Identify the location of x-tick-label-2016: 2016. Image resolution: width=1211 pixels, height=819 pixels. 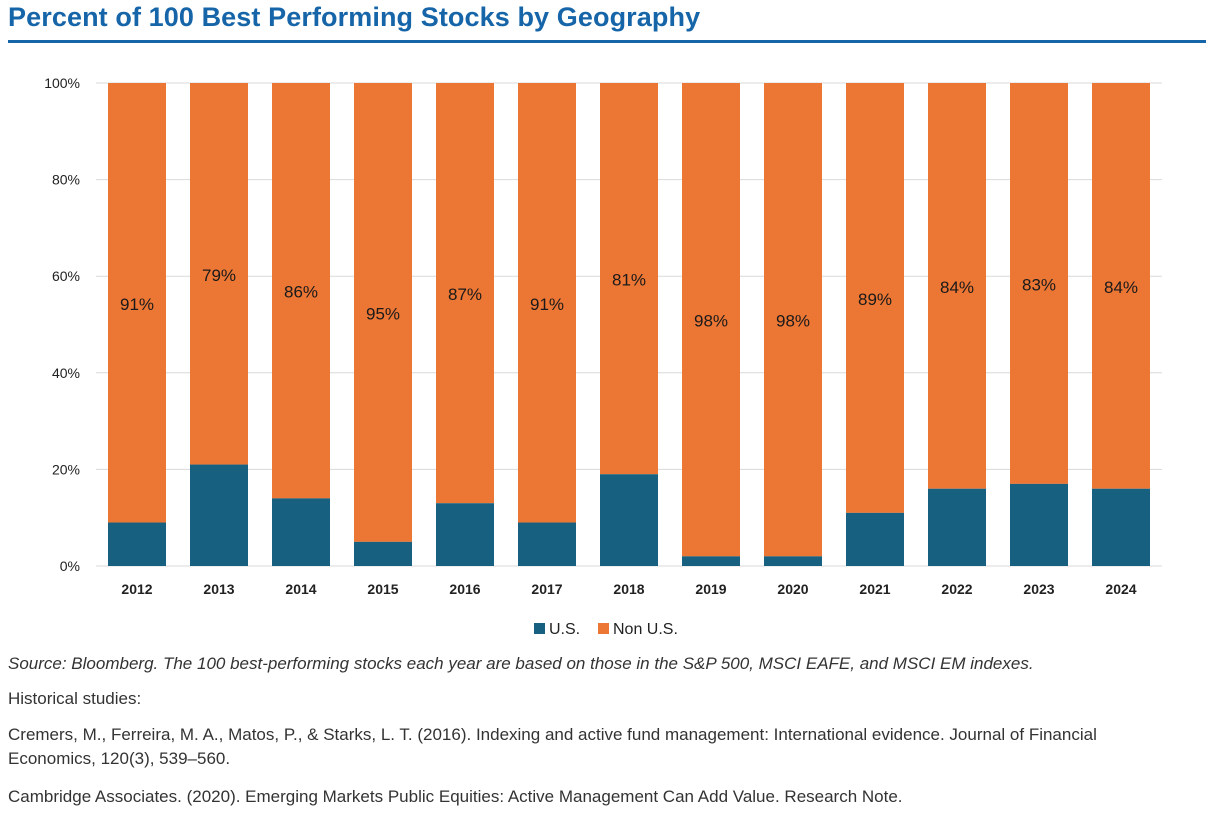
(464, 589).